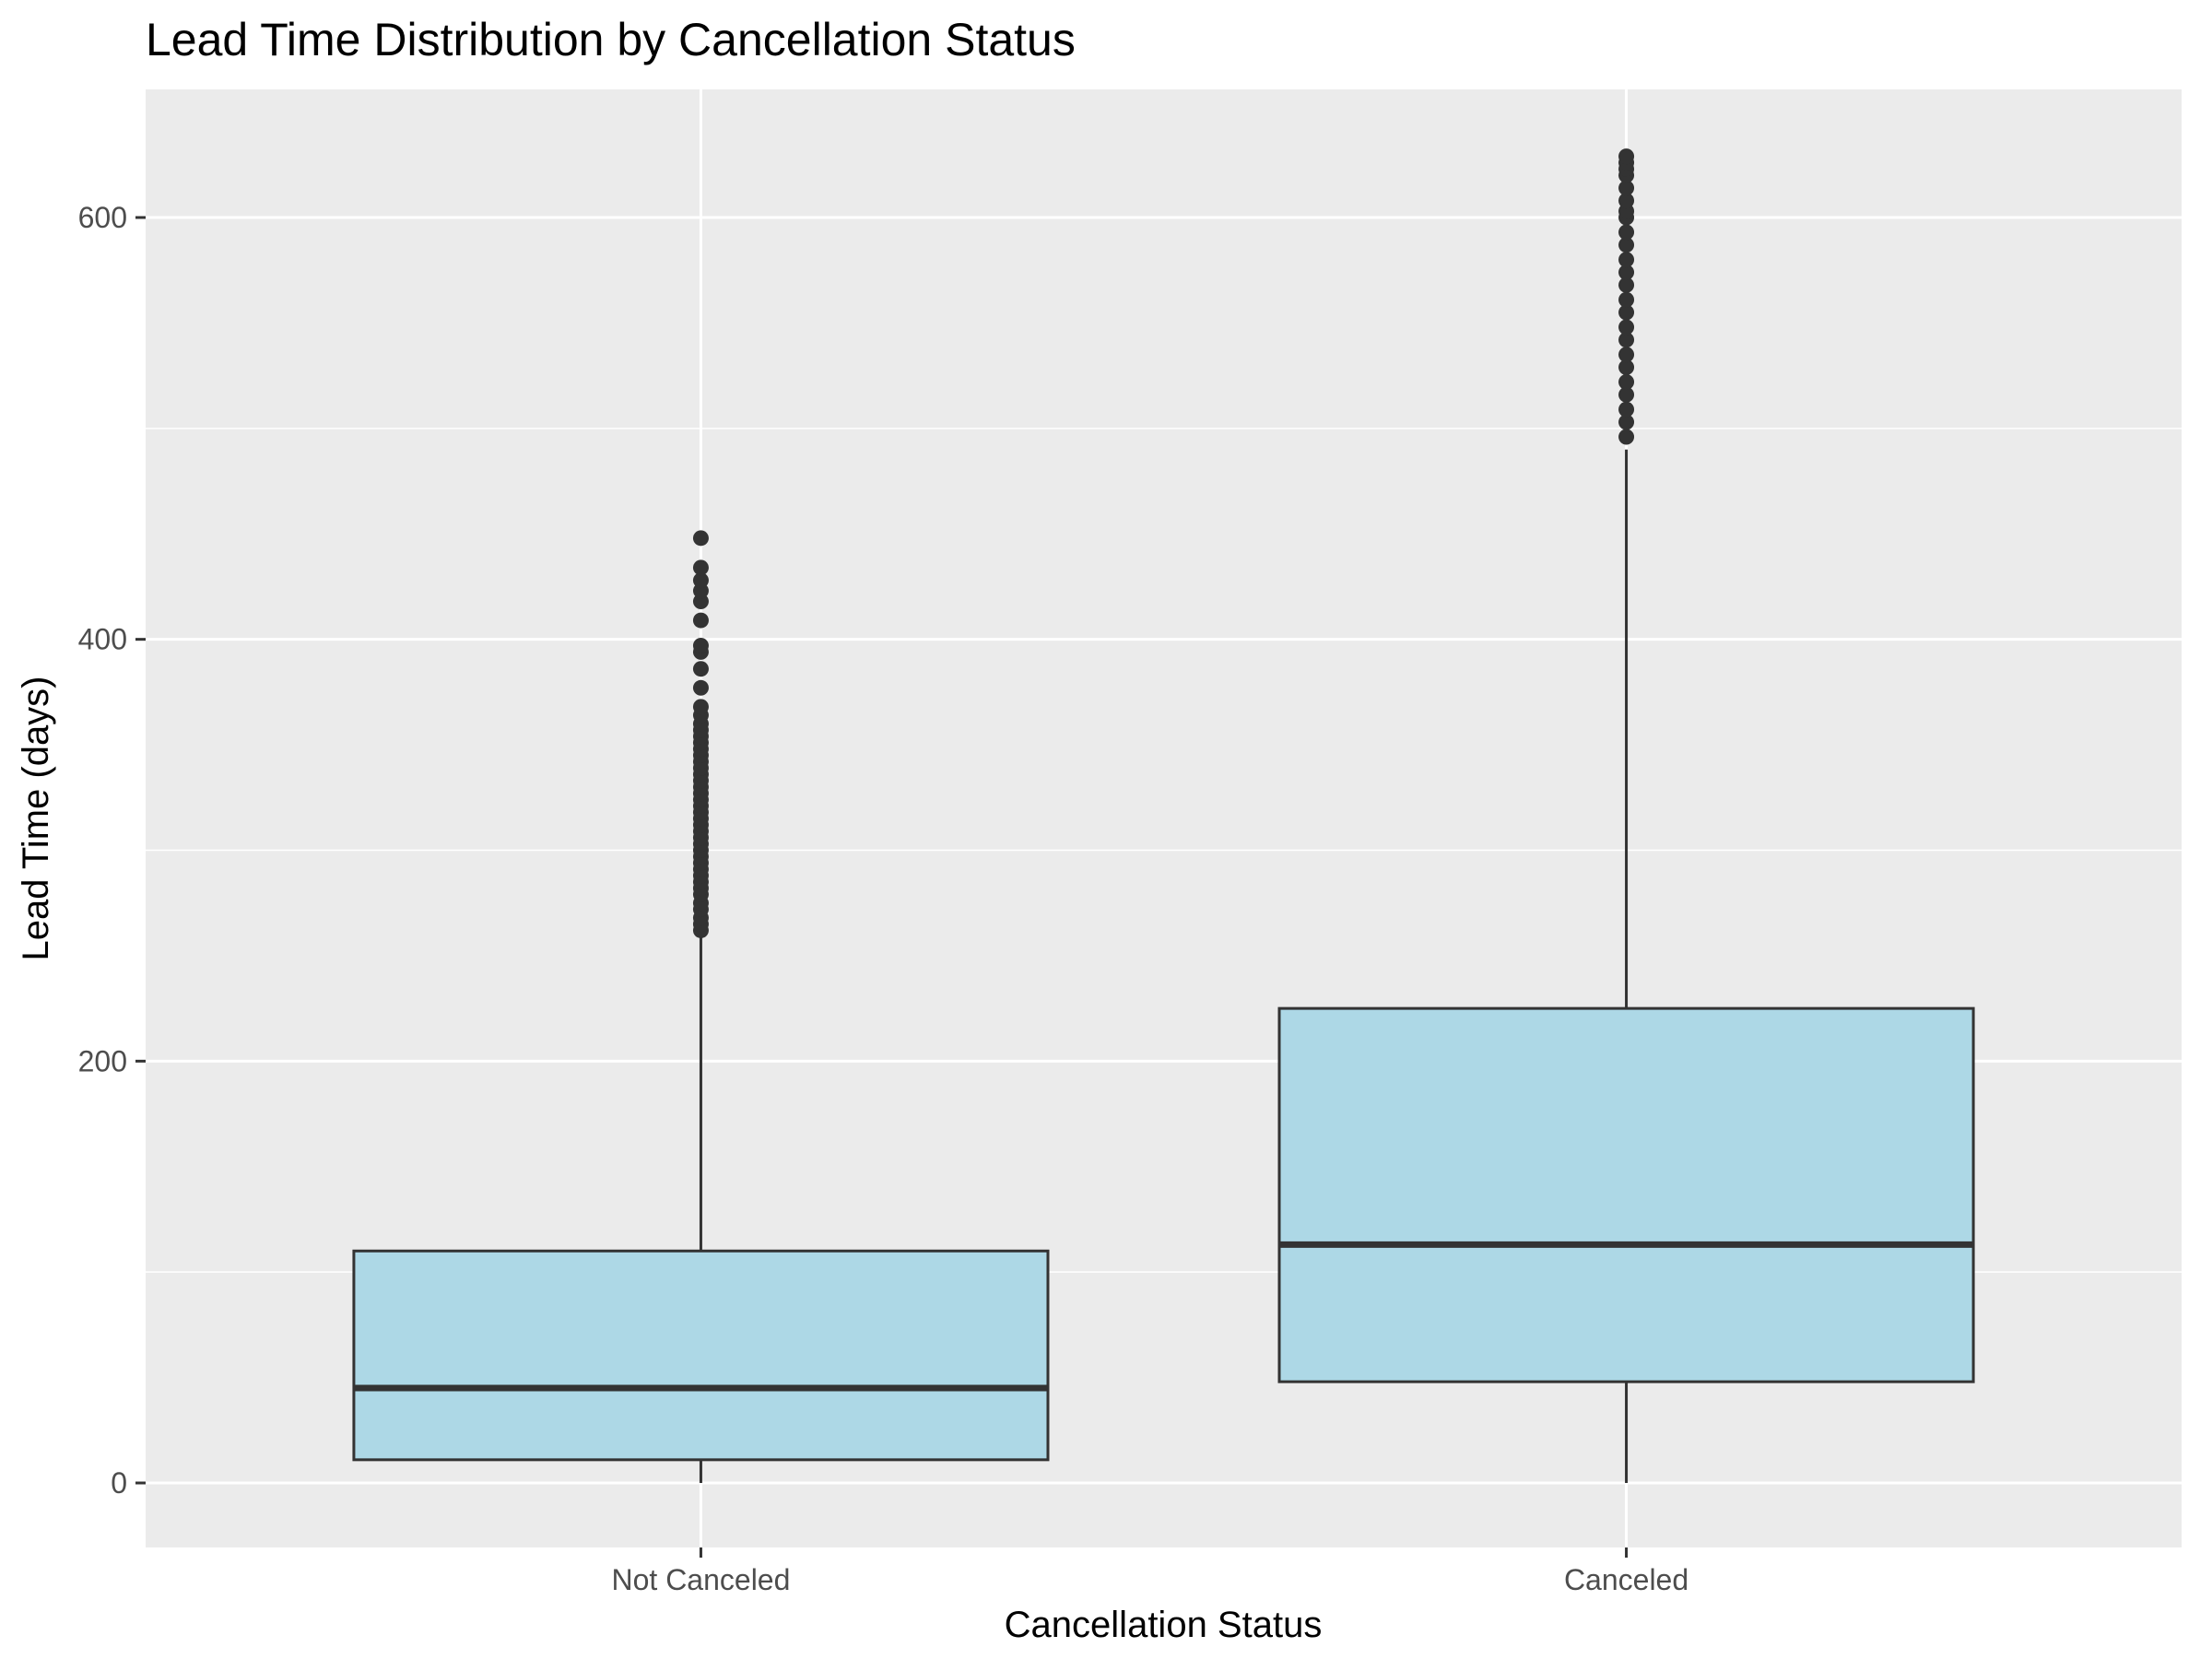 This screenshot has height=1659, width=2212. What do you see at coordinates (112, 850) in the screenshot?
I see `y-axis: 0 200 400 600` at bounding box center [112, 850].